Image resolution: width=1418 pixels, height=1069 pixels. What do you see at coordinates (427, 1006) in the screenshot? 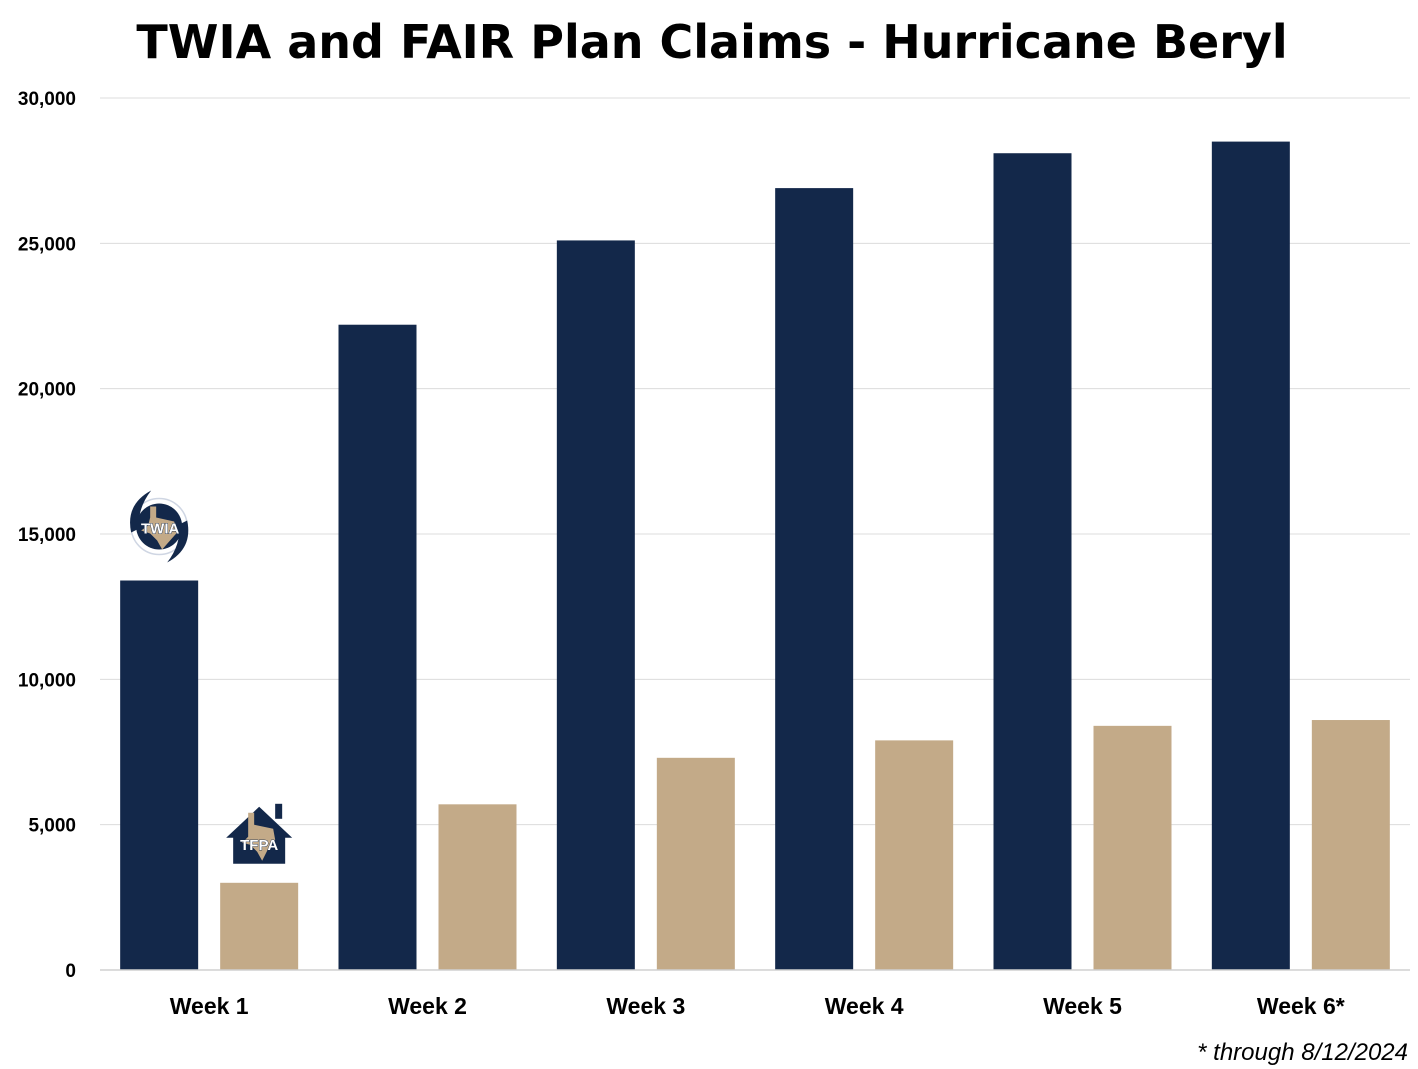
I see `x-category-label: Week 2` at bounding box center [427, 1006].